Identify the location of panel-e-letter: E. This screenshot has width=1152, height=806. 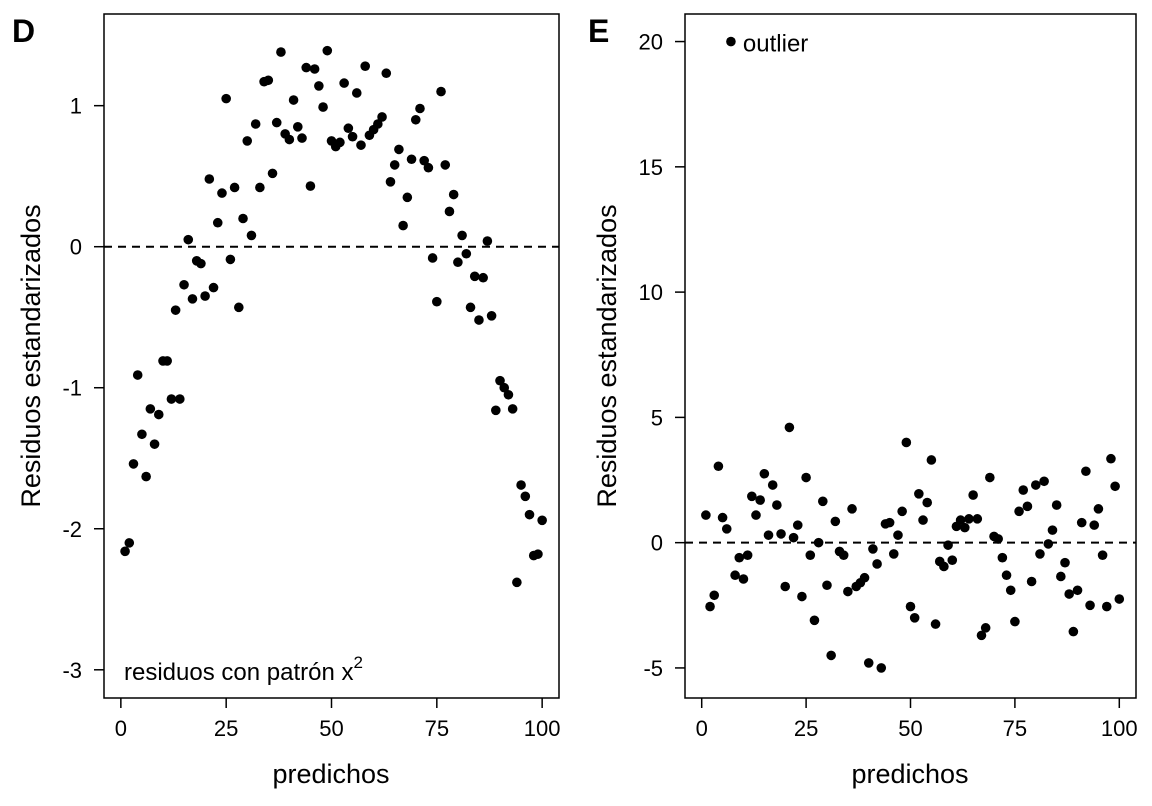
(598, 31).